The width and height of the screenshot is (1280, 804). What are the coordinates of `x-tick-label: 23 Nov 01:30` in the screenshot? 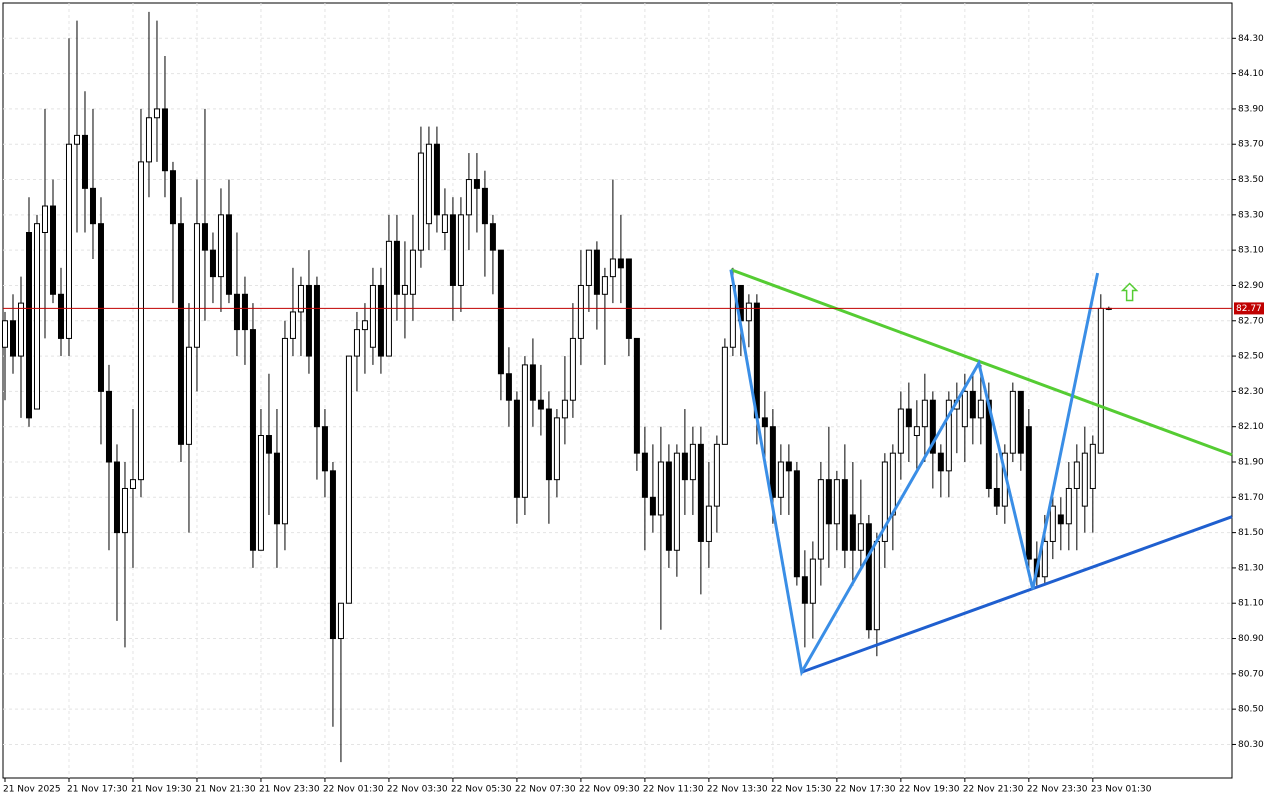 It's located at (1121, 790).